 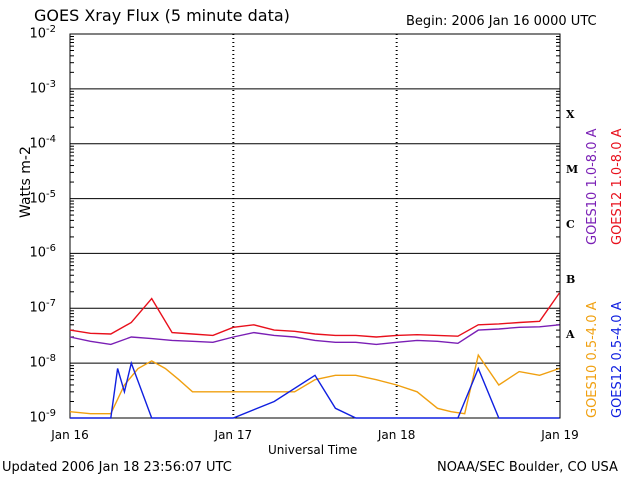 What do you see at coordinates (560, 435) in the screenshot?
I see `x-tick-label: Jan 19` at bounding box center [560, 435].